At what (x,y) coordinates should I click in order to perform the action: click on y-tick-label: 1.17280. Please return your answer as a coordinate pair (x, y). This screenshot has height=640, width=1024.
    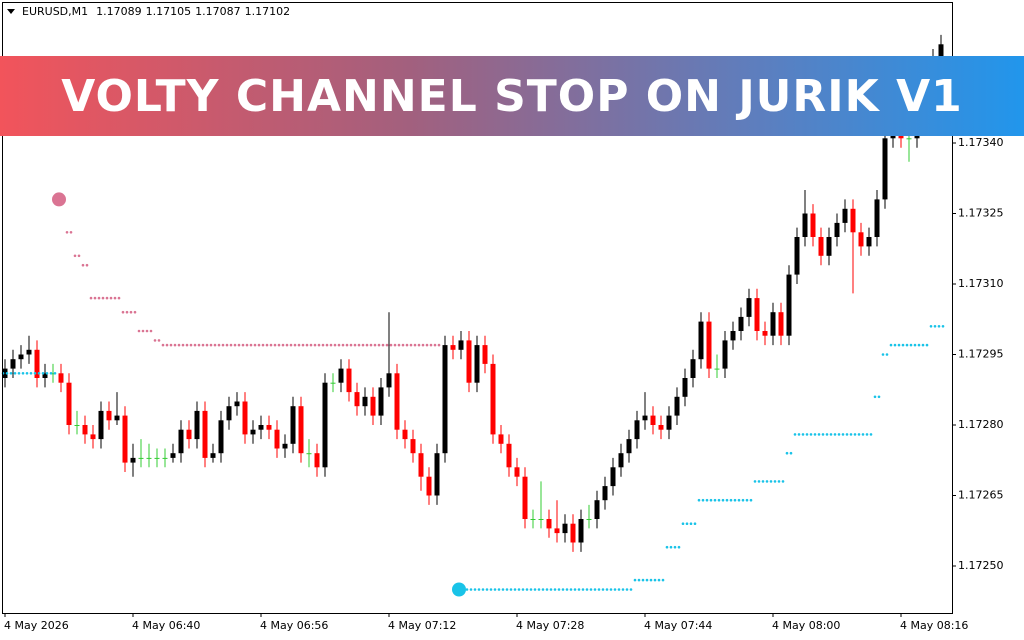
    Looking at the image, I should click on (981, 424).